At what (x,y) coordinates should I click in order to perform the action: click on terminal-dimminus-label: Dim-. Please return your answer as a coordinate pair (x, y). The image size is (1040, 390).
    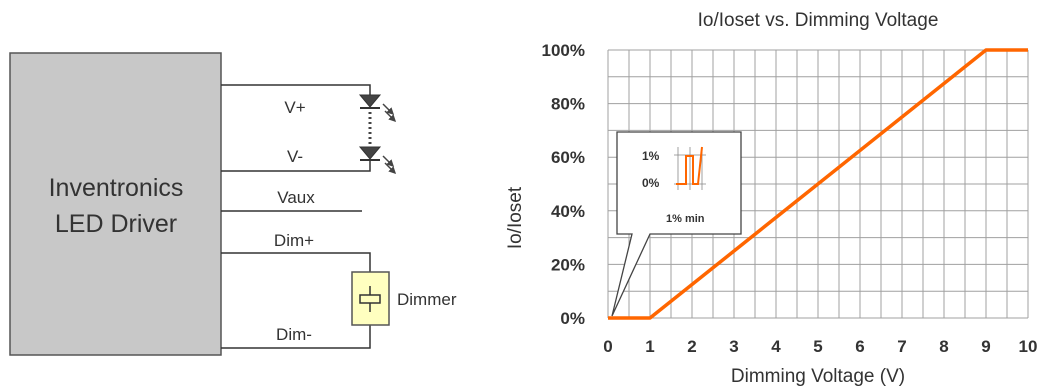
    Looking at the image, I should click on (294, 334).